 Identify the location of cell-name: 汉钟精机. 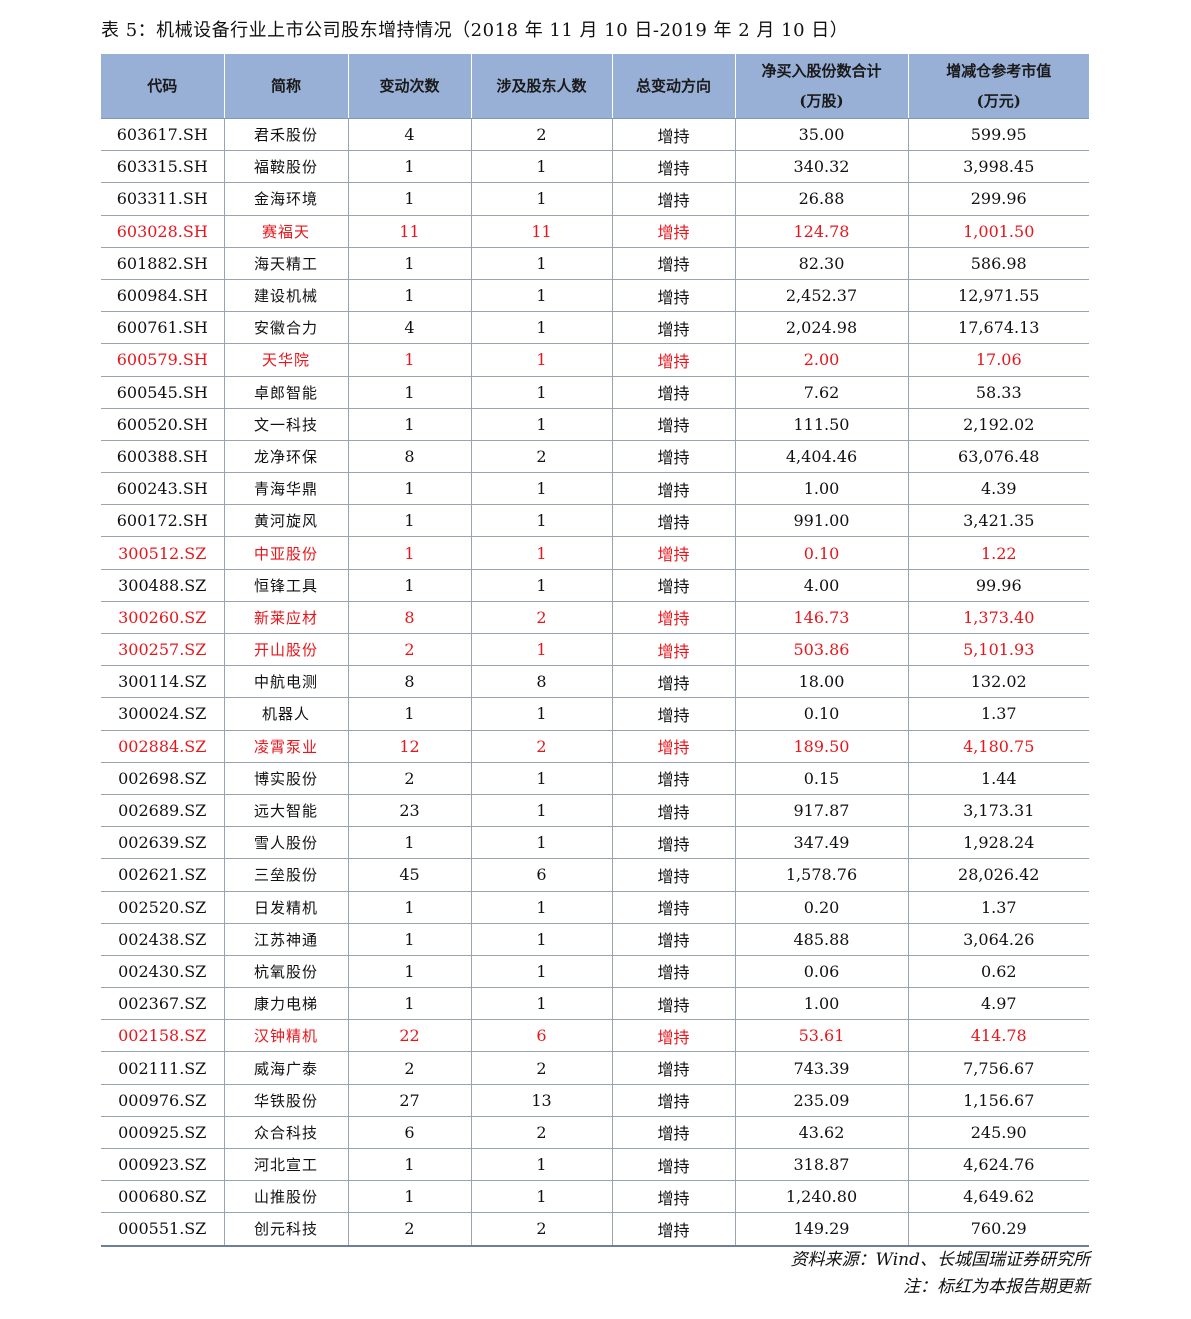
(285, 1036).